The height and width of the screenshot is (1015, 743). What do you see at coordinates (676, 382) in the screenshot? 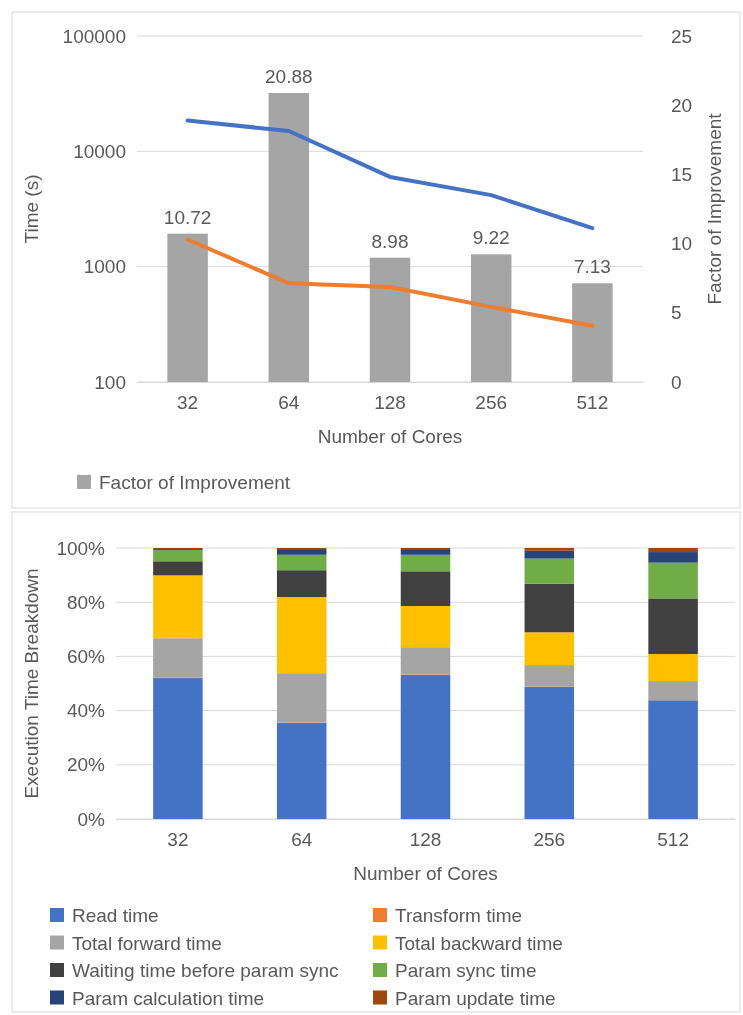
I see `y2-tick-label: 0` at bounding box center [676, 382].